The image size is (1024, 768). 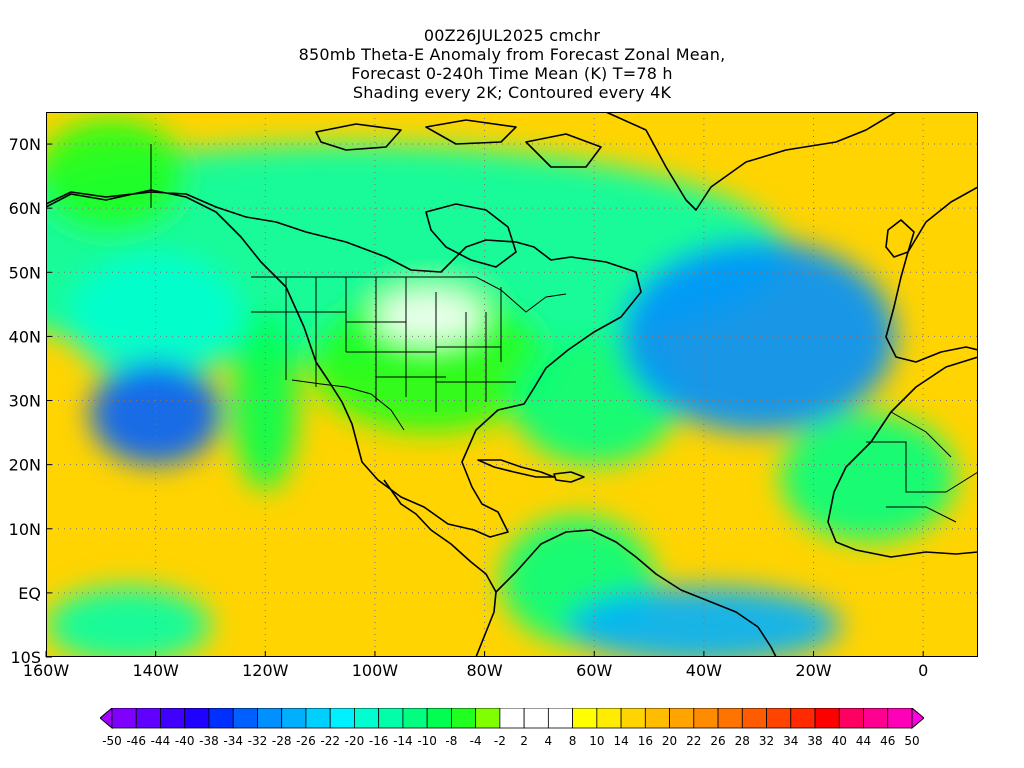 What do you see at coordinates (471, 235) in the screenshot?
I see `hudson-bay-coastline` at bounding box center [471, 235].